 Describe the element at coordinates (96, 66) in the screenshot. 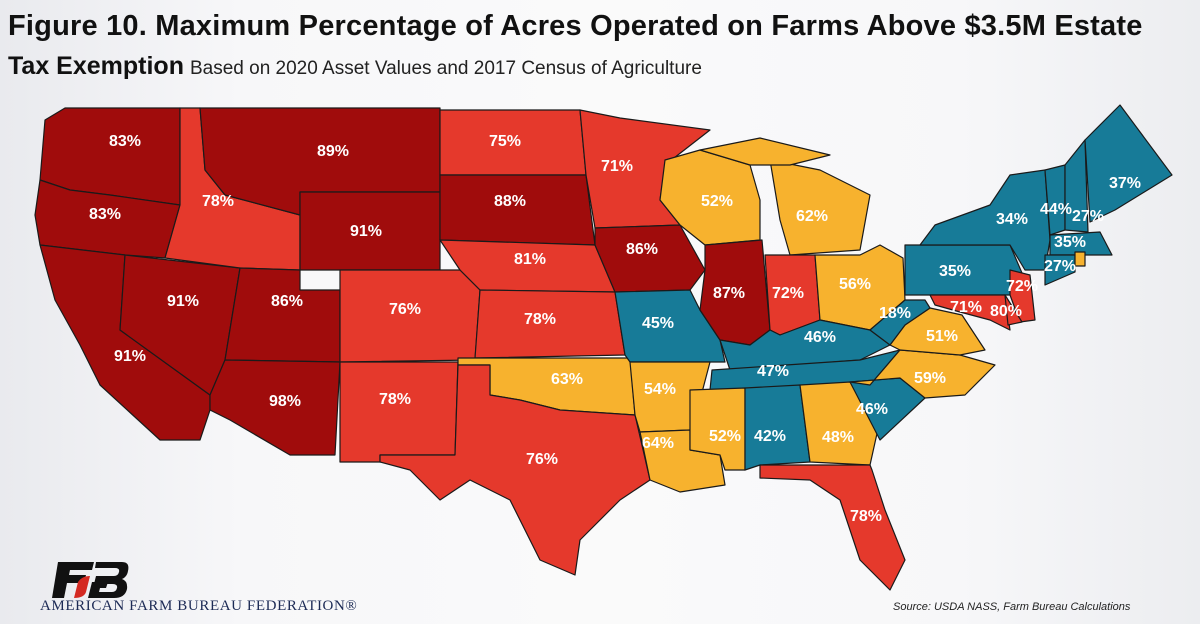

I see `figure-title-continued: Tax Exemption` at that location.